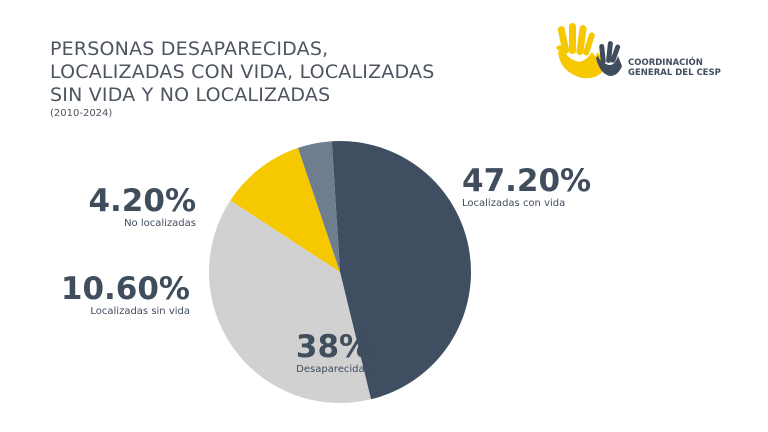  What do you see at coordinates (401, 270) in the screenshot?
I see `pie-slice-localizadas-con-vida` at bounding box center [401, 270].